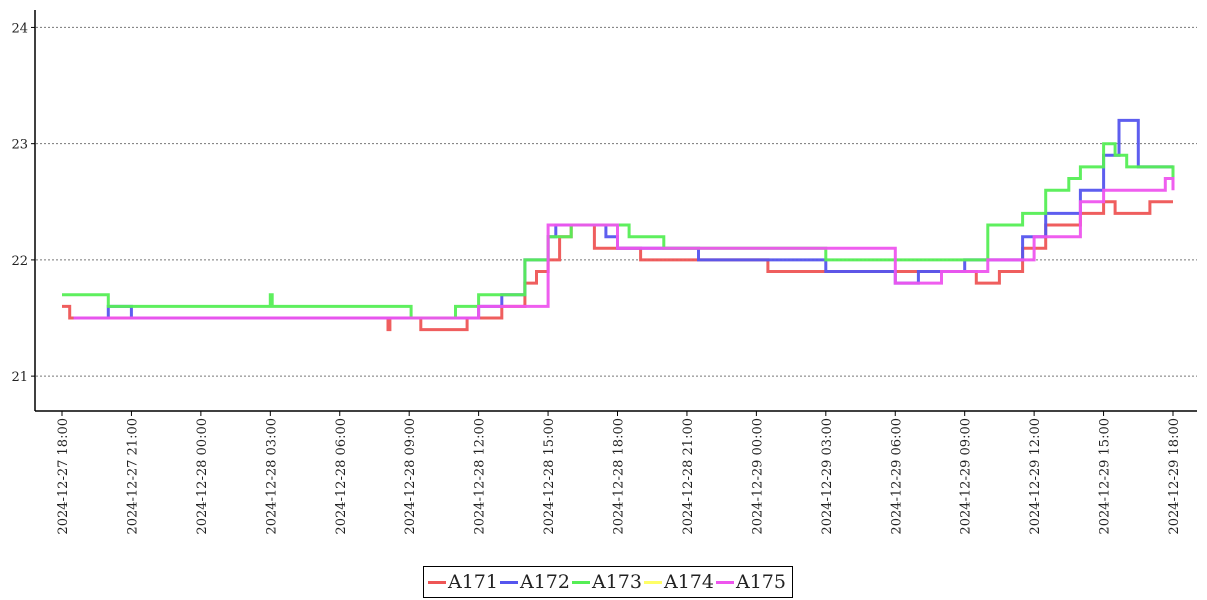 This screenshot has height=600, width=1207. Describe the element at coordinates (617, 582) in the screenshot. I see `legend-label: A173` at that location.